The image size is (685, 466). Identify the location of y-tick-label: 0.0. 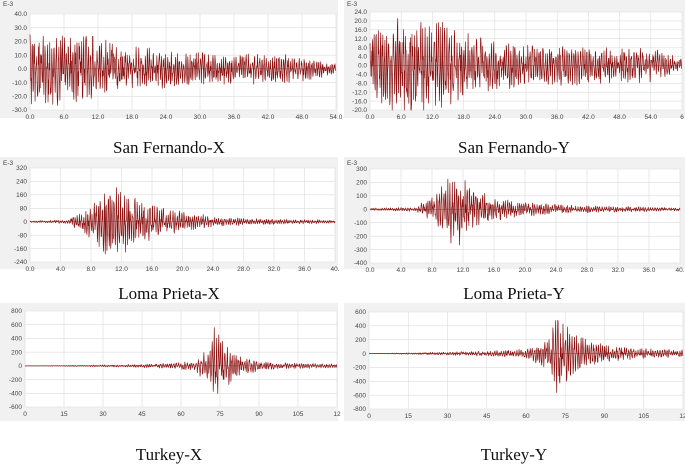
(362, 66).